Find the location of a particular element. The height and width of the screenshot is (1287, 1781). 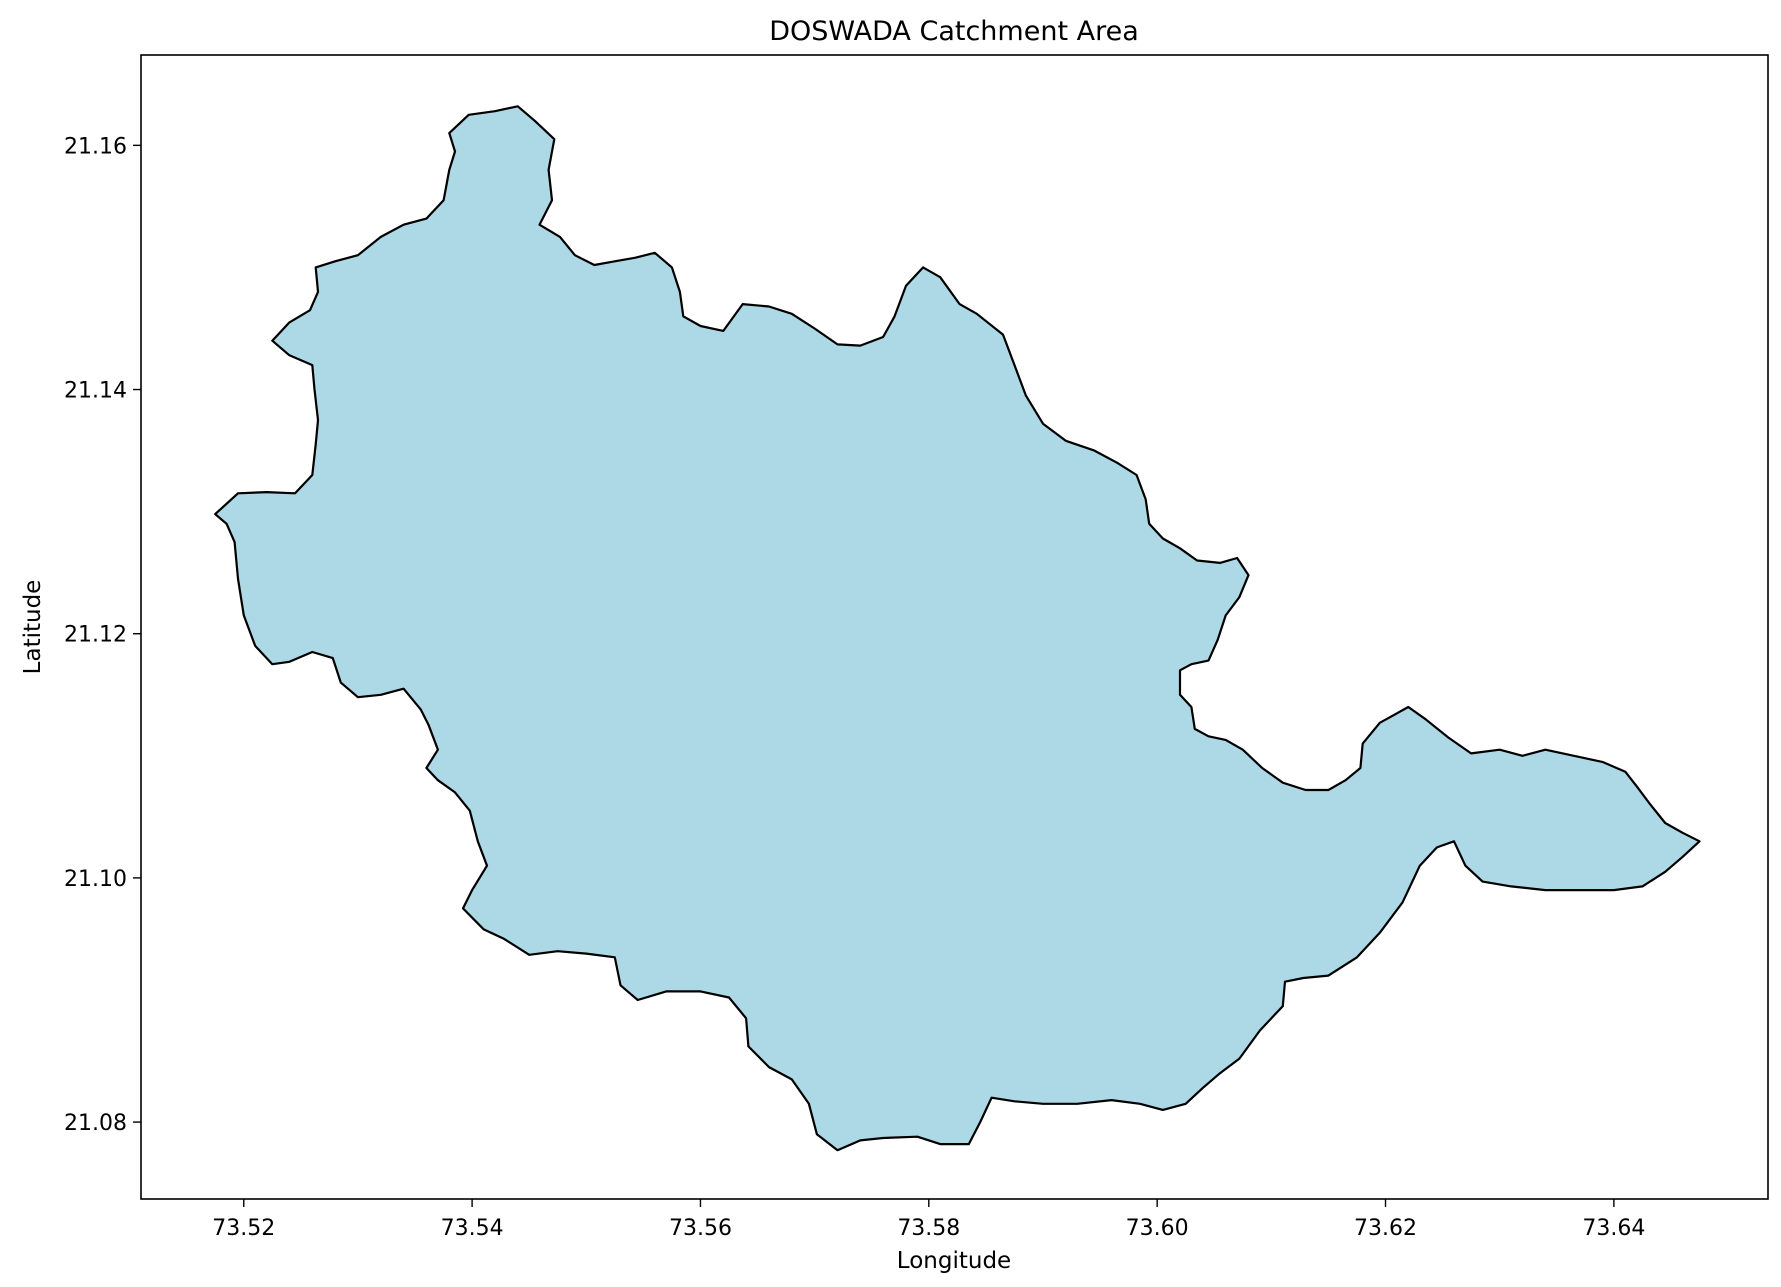

y-tick-label: 21.08 is located at coordinates (95, 1123).